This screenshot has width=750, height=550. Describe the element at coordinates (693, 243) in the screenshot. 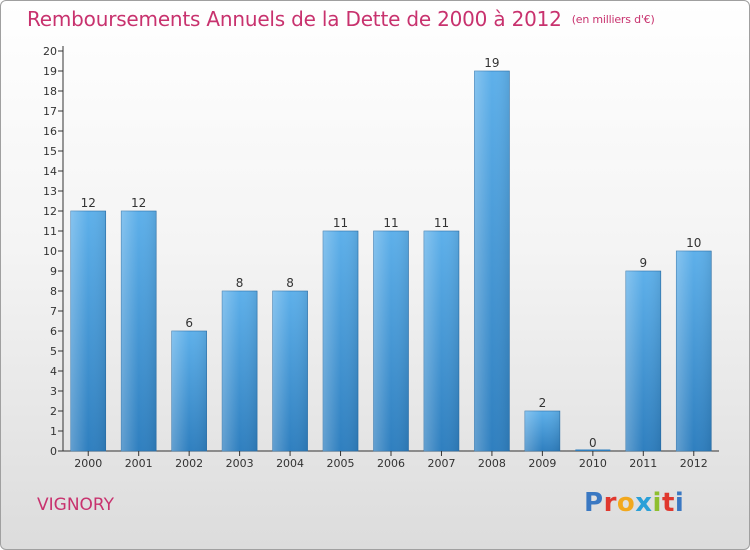

I see `data-label: 10` at that location.